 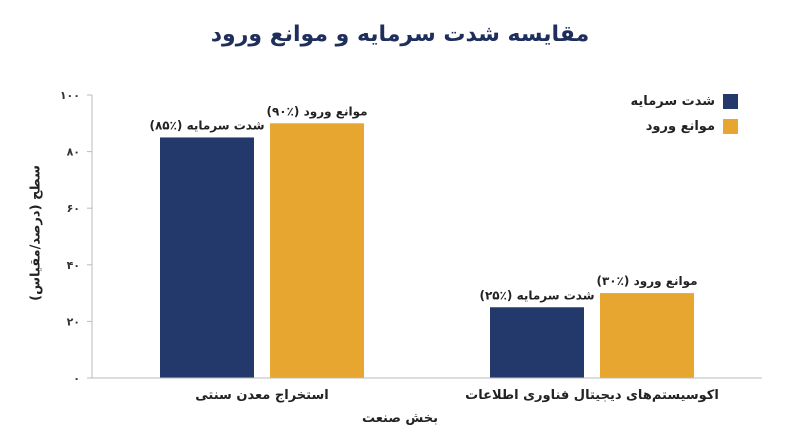 What do you see at coordinates (73, 321) in the screenshot?
I see `y-tick-label: ۲۰` at bounding box center [73, 321].